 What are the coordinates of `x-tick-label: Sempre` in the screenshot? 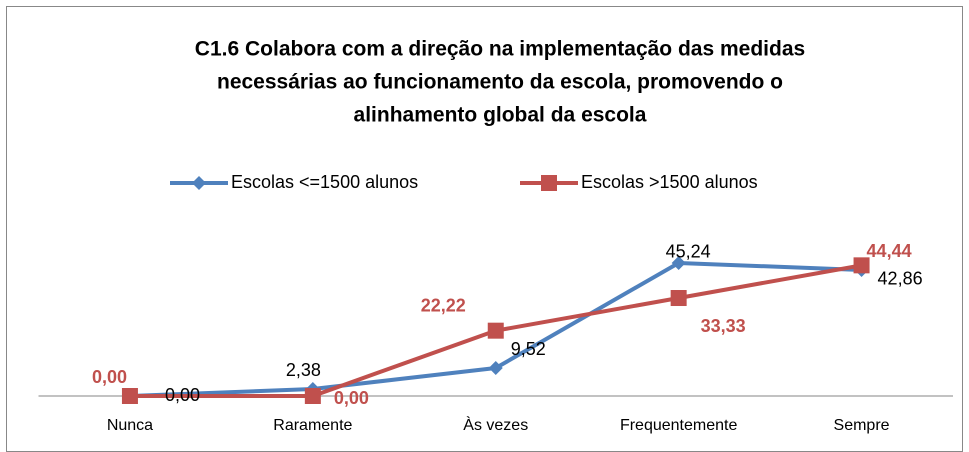 It's located at (862, 425).